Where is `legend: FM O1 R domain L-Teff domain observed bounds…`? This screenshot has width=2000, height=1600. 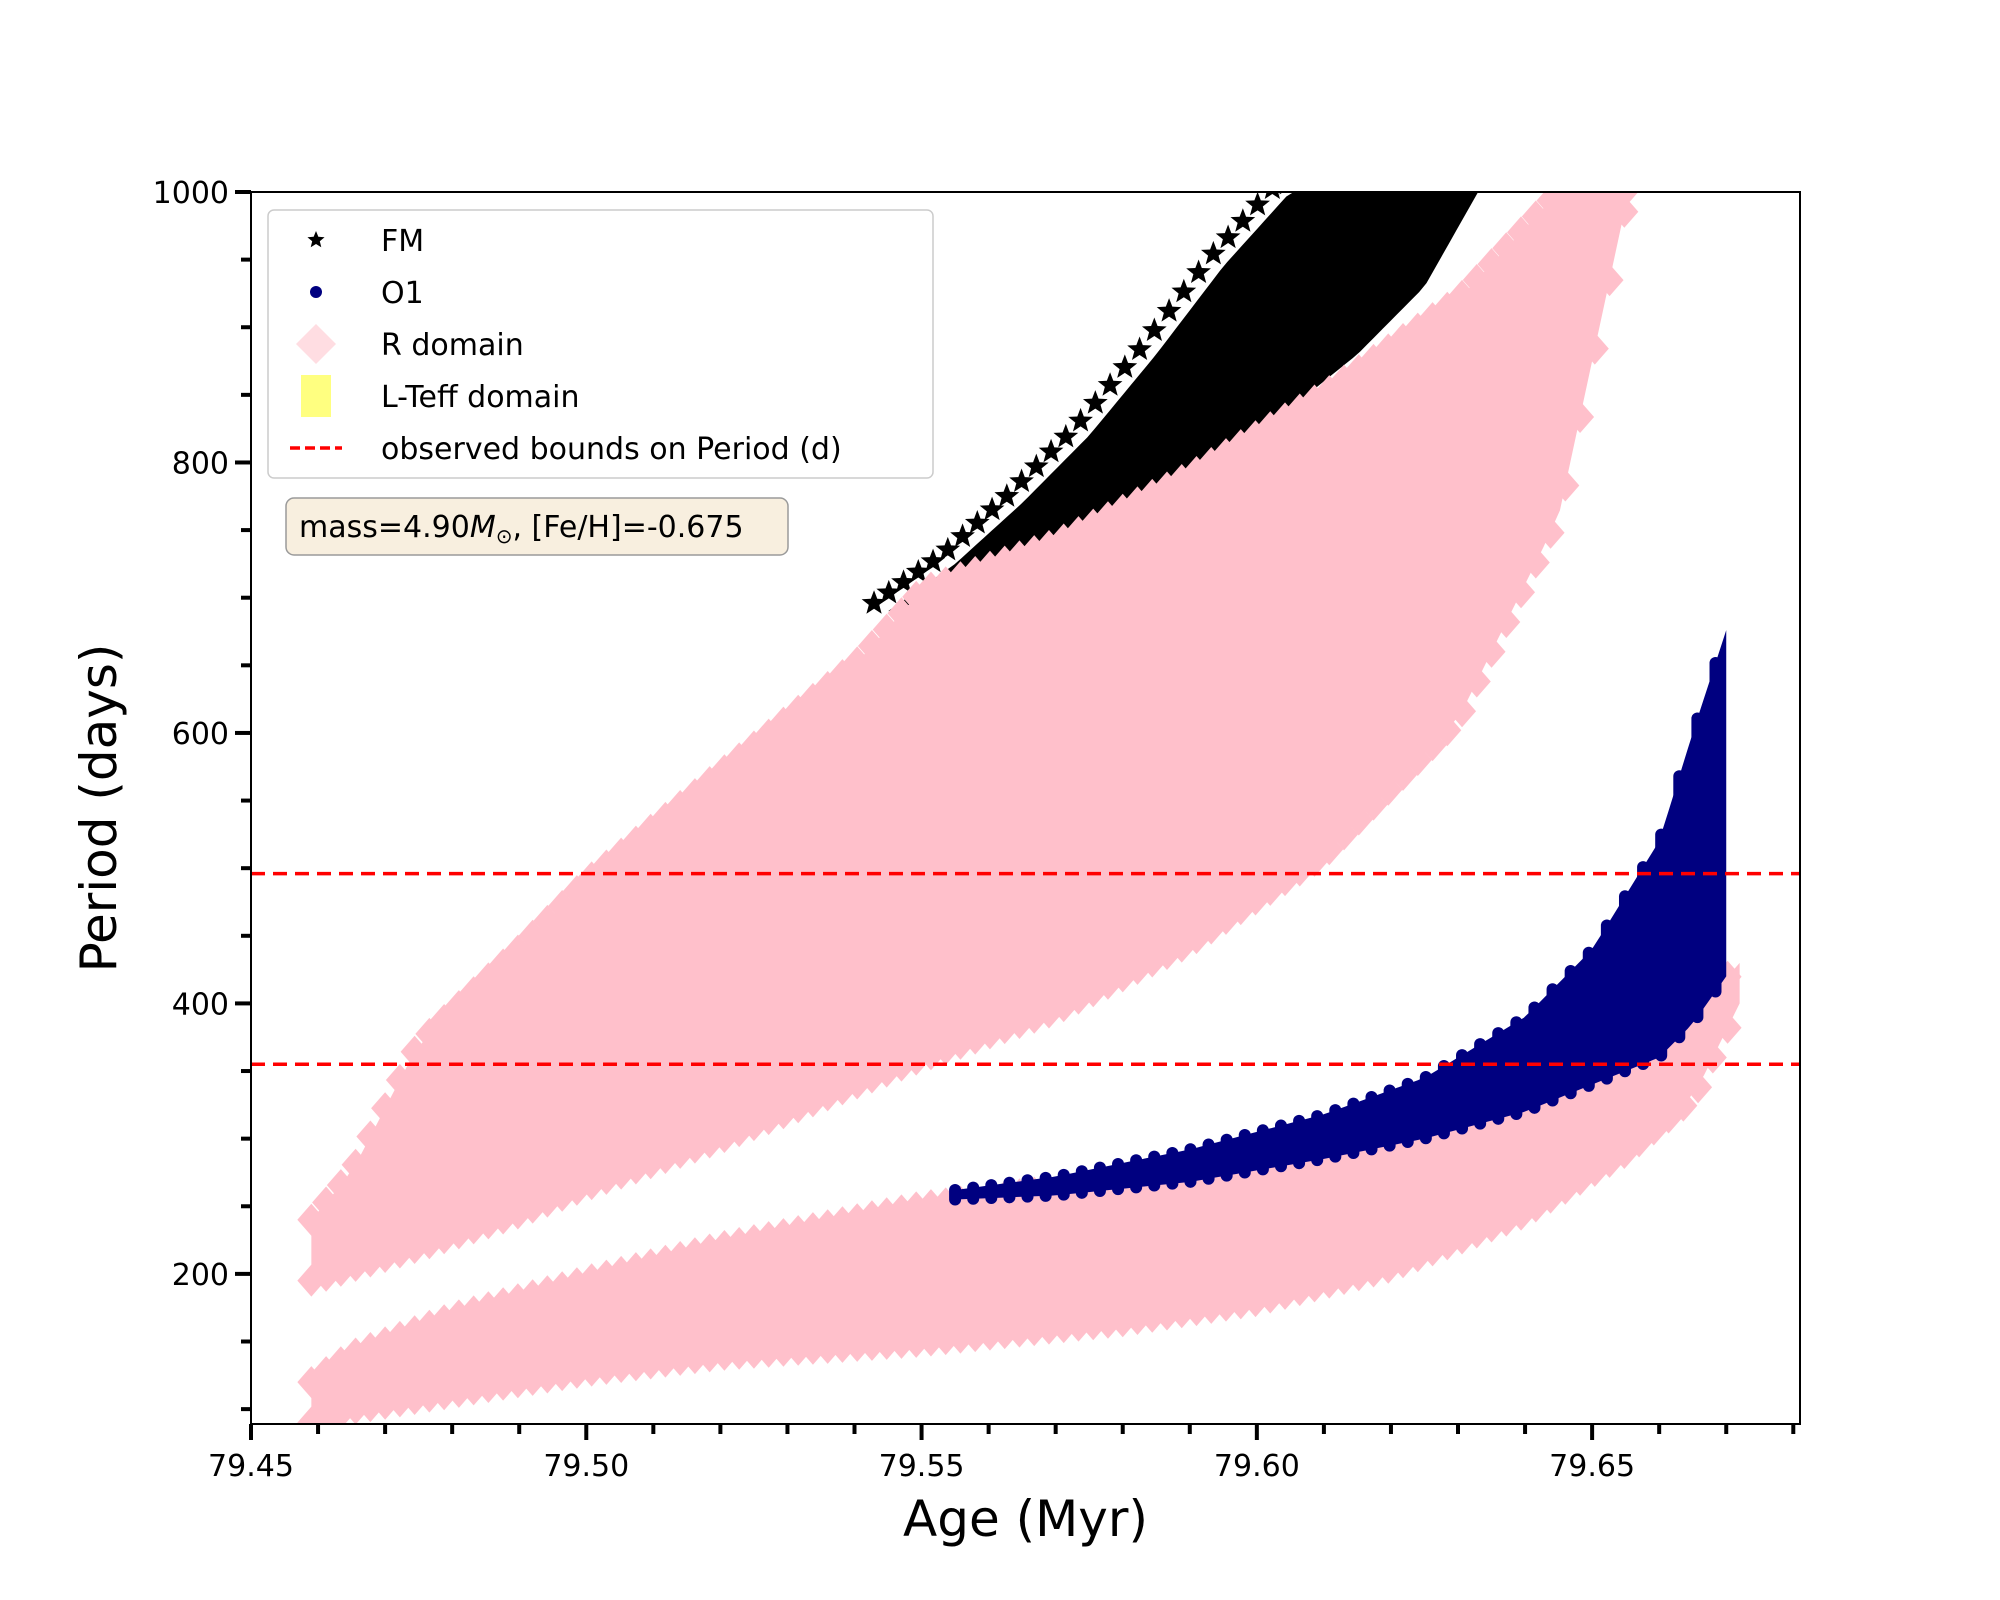 legend: FM O1 R domain L-Teff domain observed bounds… is located at coordinates (600, 344).